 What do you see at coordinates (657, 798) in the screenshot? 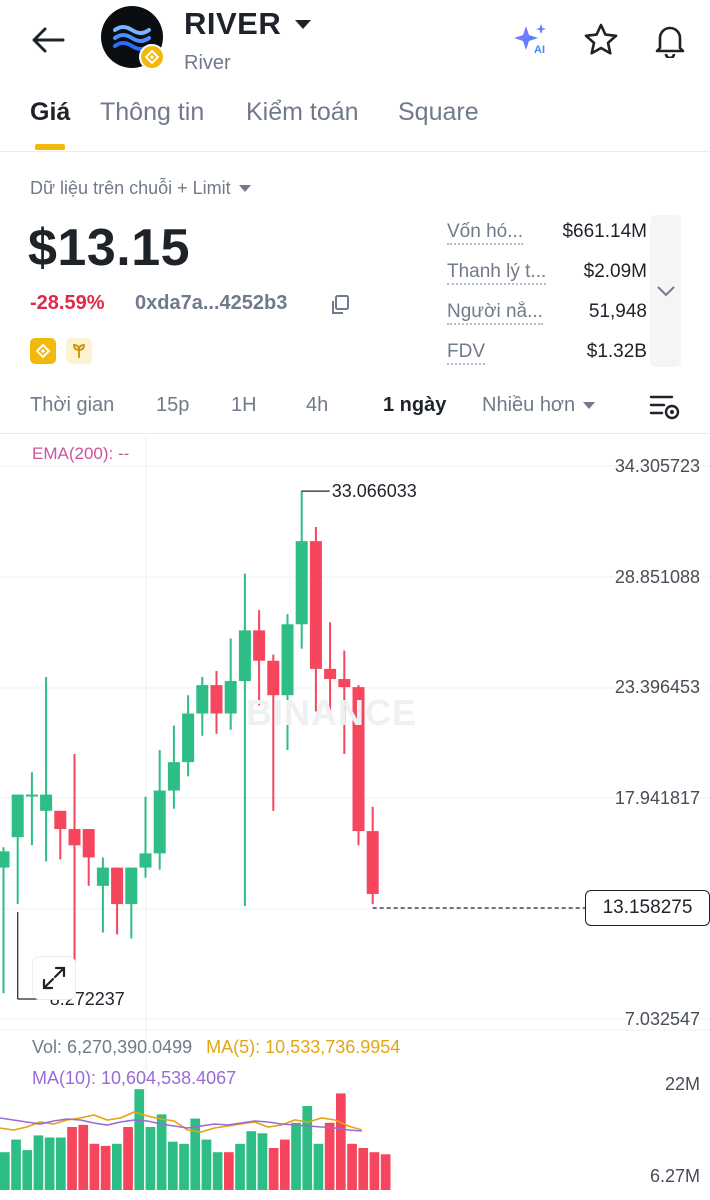
I see `price-axis-label: 17.941817` at bounding box center [657, 798].